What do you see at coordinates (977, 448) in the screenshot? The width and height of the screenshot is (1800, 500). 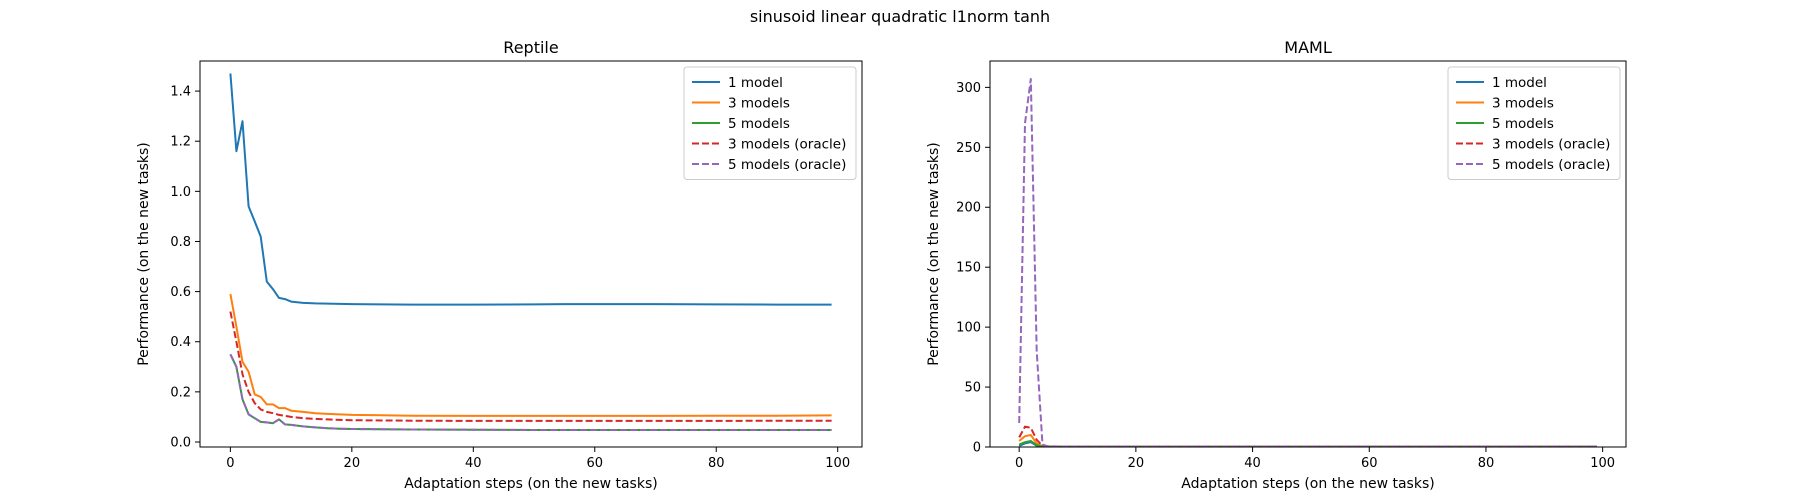 I see `y-tick-label: 0` at bounding box center [977, 448].